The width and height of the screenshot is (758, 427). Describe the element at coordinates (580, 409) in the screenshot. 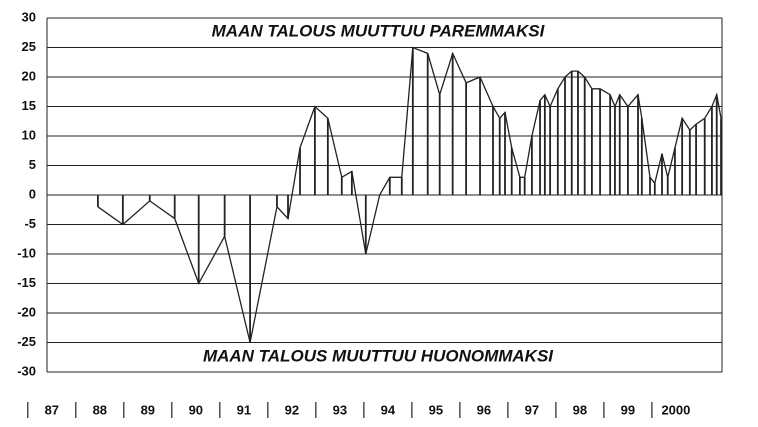

I see `x-tick-label: 98` at that location.